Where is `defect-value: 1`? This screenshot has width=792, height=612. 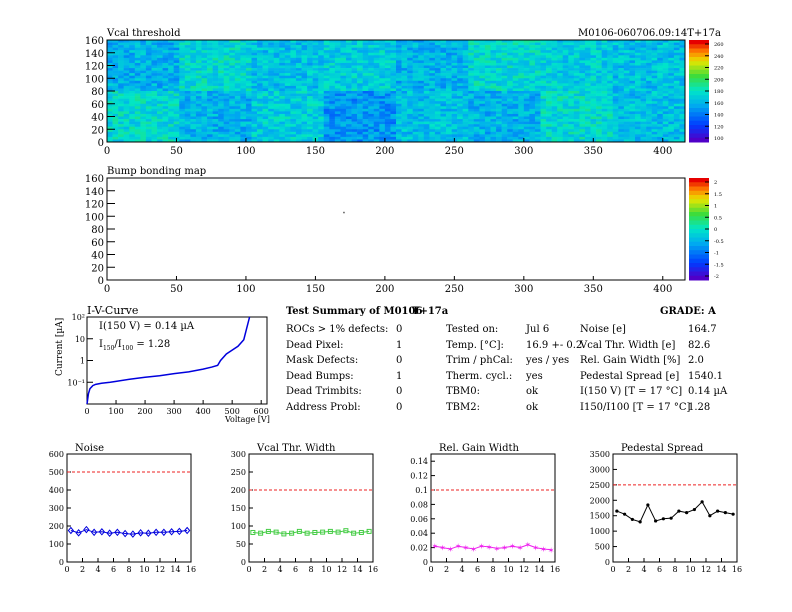
defect-value: 1 is located at coordinates (399, 376).